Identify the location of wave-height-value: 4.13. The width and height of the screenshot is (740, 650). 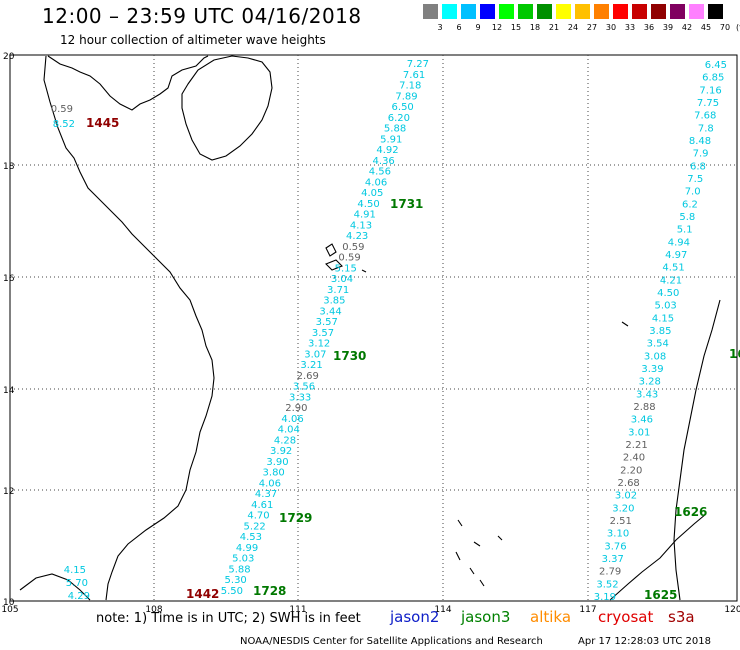
(361, 225).